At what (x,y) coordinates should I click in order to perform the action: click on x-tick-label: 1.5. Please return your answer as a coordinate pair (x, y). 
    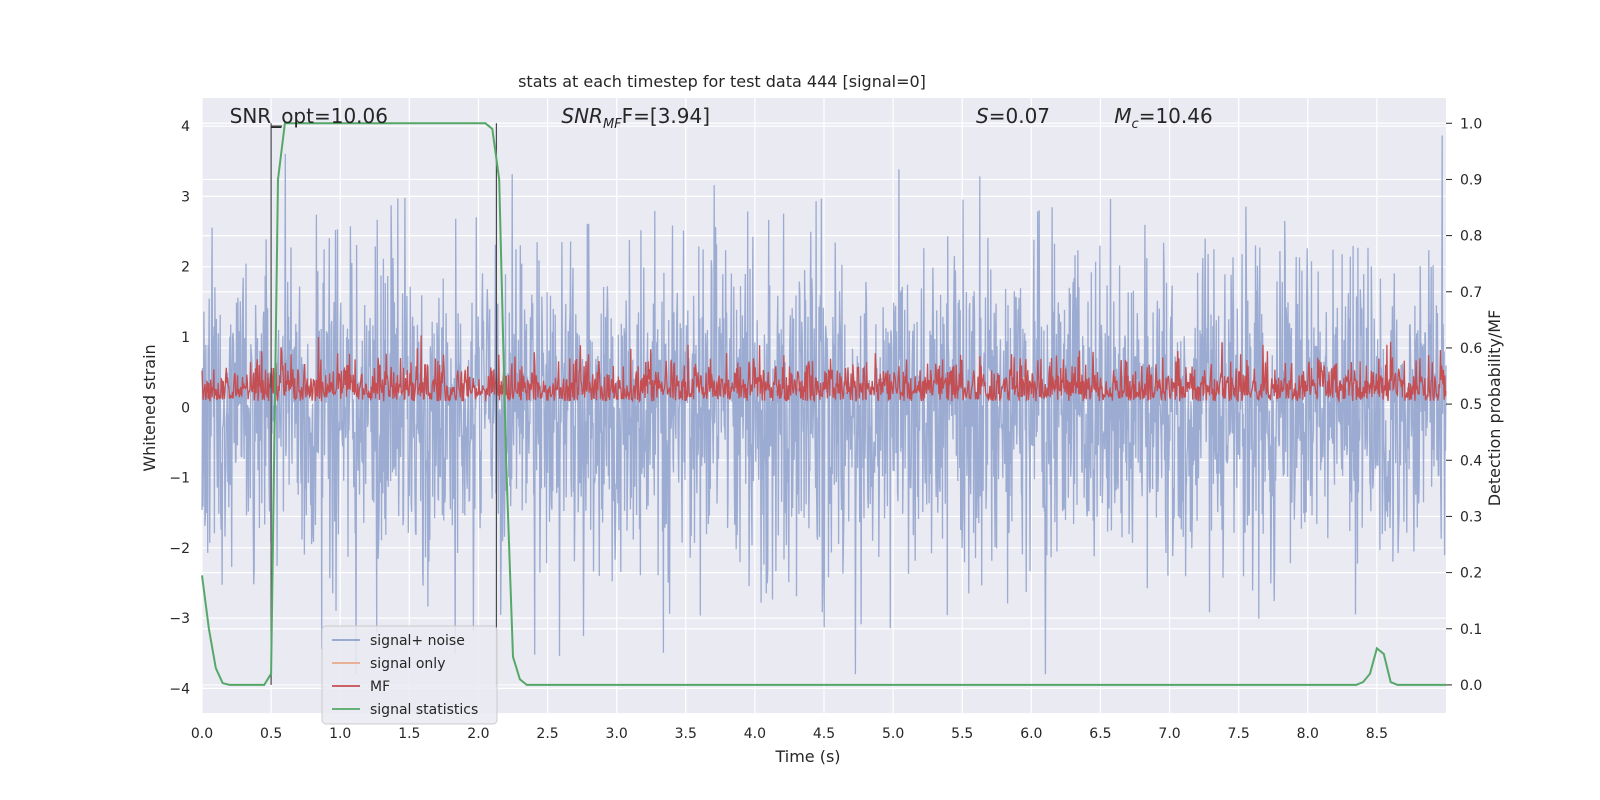
    Looking at the image, I should click on (409, 734).